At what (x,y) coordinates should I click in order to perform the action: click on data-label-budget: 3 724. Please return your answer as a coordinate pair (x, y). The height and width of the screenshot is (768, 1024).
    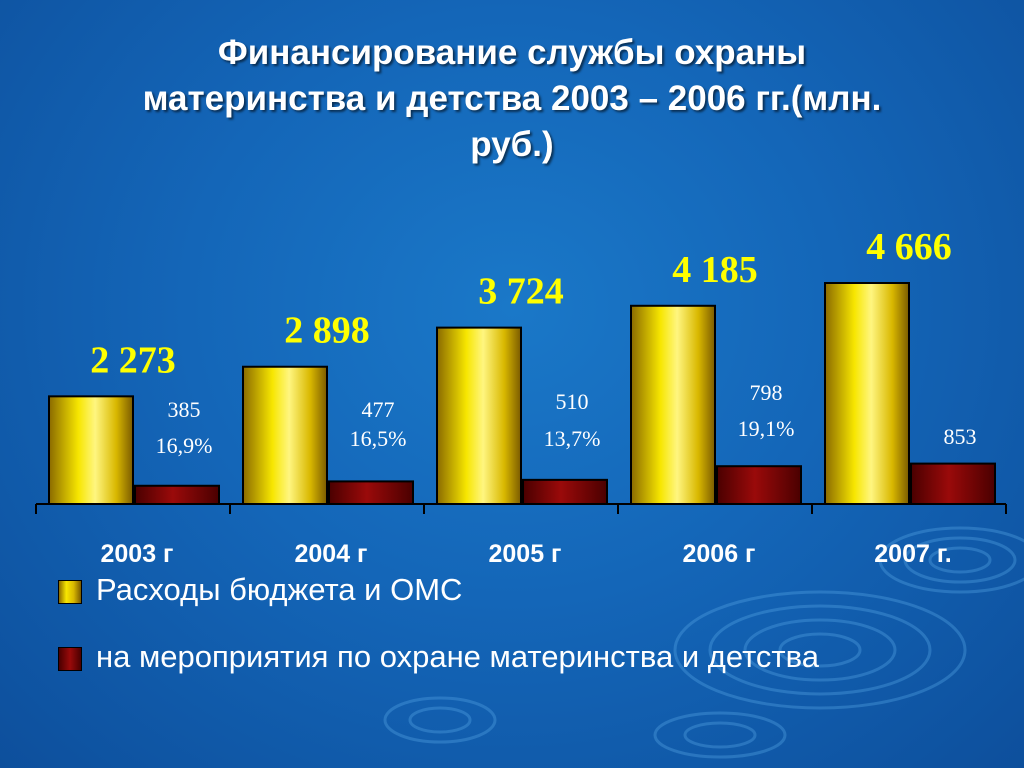
    Looking at the image, I should click on (521, 292).